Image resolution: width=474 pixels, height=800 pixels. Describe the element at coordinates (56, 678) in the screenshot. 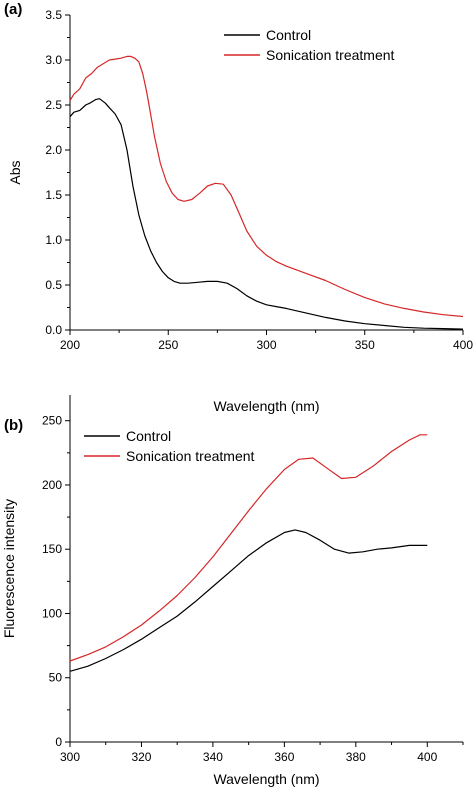

I see `y-tick-label: 50` at that location.